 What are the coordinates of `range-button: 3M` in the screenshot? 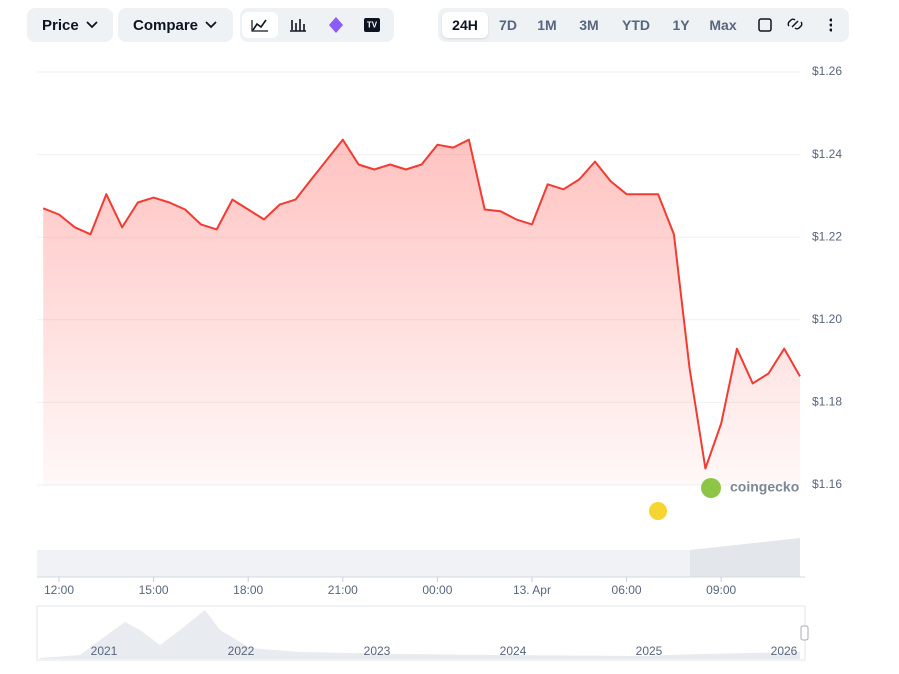 It's located at (589, 25).